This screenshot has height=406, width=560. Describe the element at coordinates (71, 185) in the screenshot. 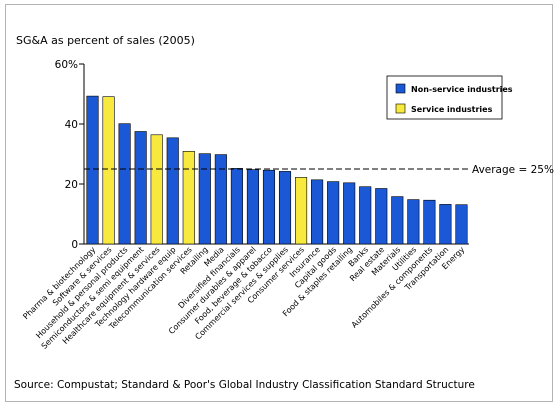

I see `y-tick-label: 20` at that location.